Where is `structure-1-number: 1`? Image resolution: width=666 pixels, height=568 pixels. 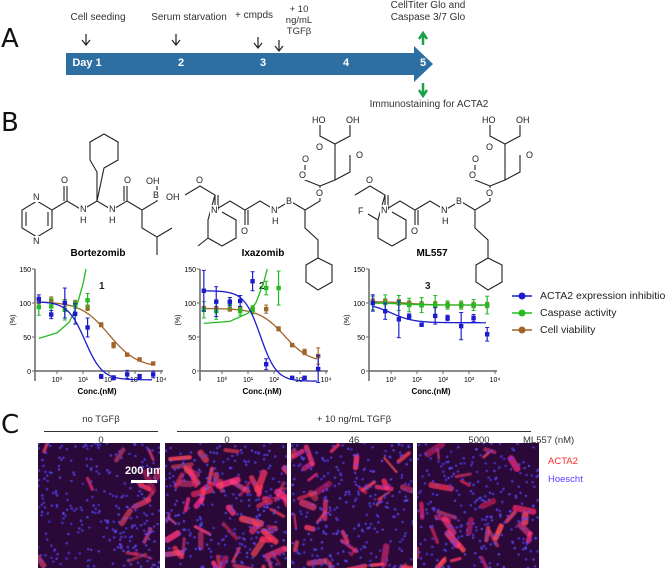 structure-1-number: 1 is located at coordinates (102, 286).